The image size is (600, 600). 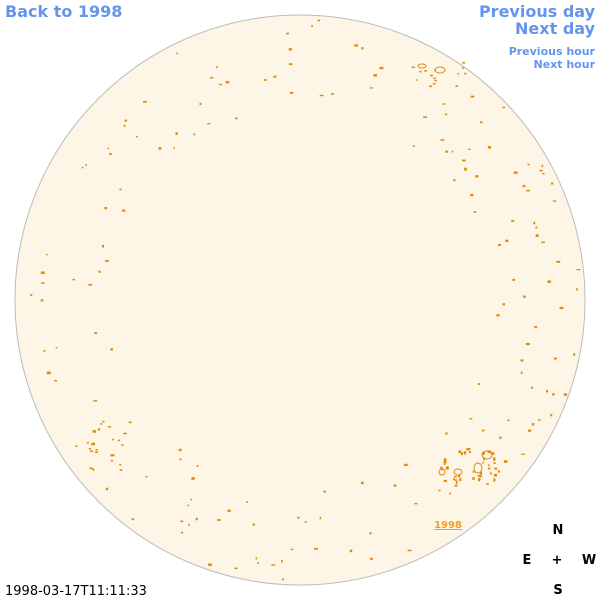 I want to click on compass-west: W, so click(x=589, y=560).